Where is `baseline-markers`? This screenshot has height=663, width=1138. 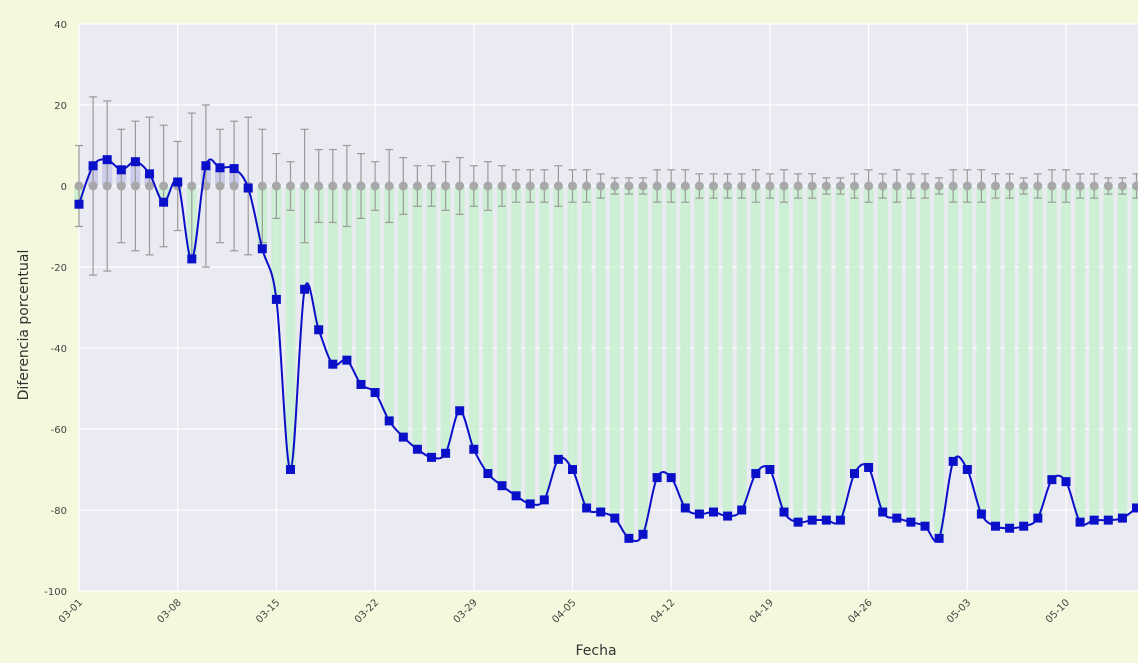 baseline-markers is located at coordinates (606, 186).